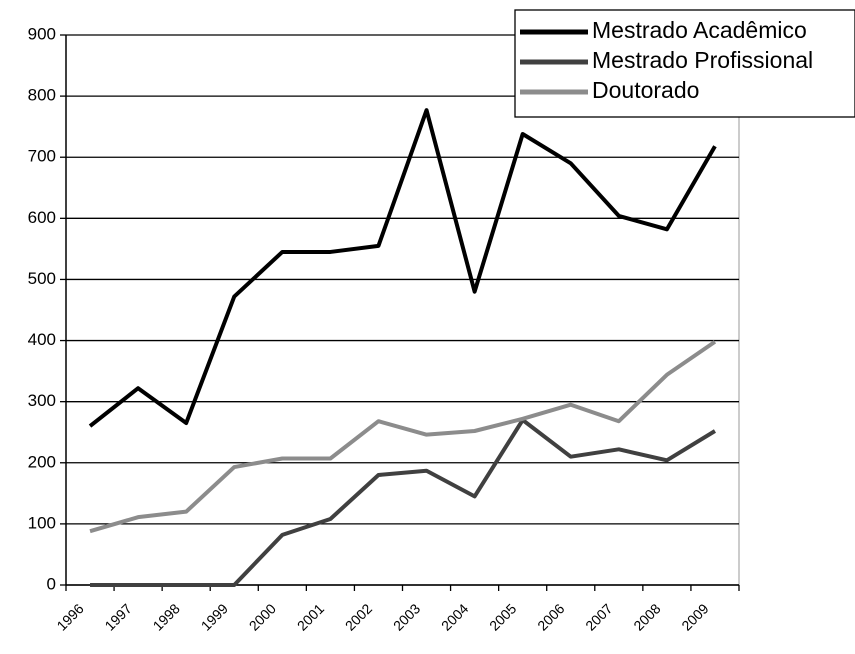 The width and height of the screenshot is (855, 654). Describe the element at coordinates (42, 33) in the screenshot. I see `y-tick-label: 900` at that location.